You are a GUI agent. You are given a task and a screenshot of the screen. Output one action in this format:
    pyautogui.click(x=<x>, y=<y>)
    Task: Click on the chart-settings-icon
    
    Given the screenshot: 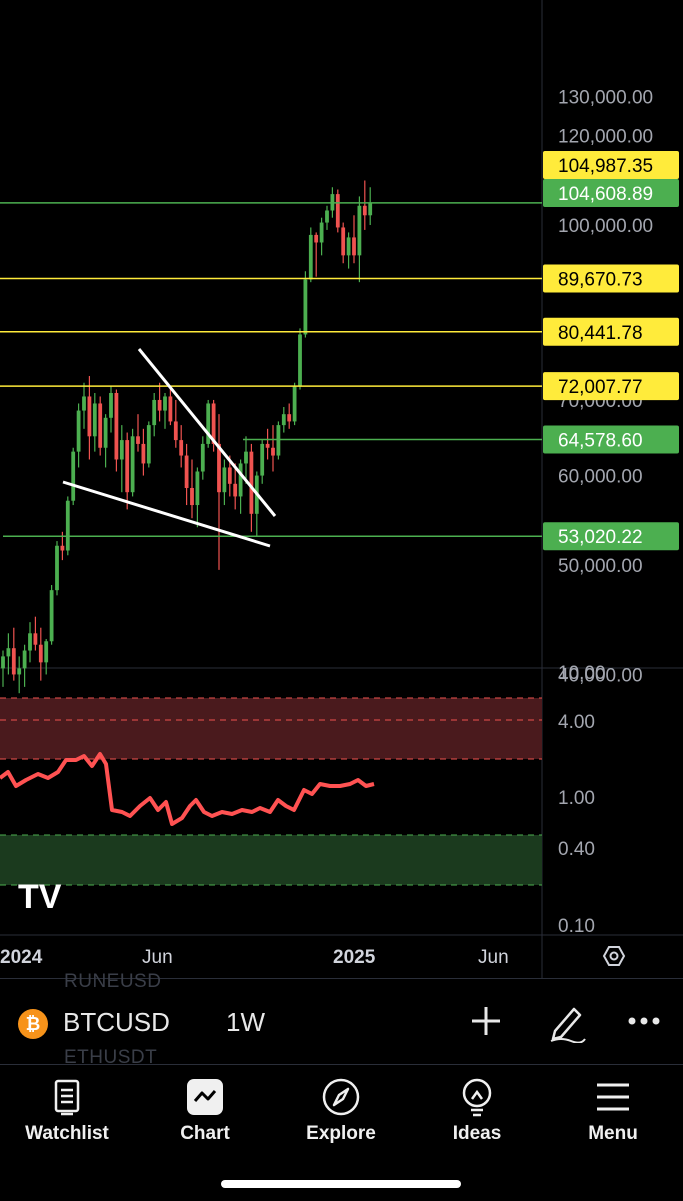 What is the action you would take?
    pyautogui.click(x=614, y=956)
    